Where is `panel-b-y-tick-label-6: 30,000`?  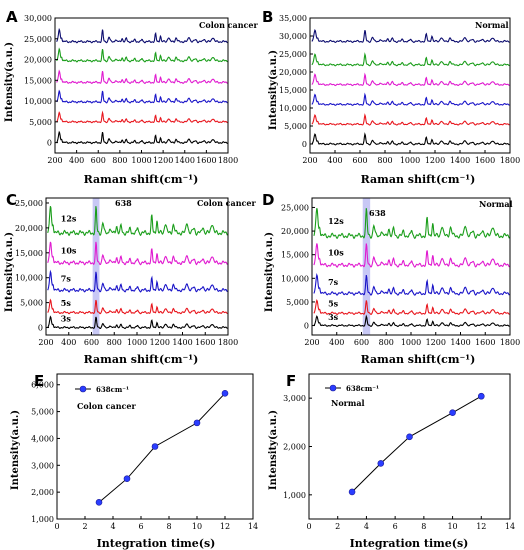 panel-b-y-tick-label-6: 30,000 is located at coordinates (293, 36).